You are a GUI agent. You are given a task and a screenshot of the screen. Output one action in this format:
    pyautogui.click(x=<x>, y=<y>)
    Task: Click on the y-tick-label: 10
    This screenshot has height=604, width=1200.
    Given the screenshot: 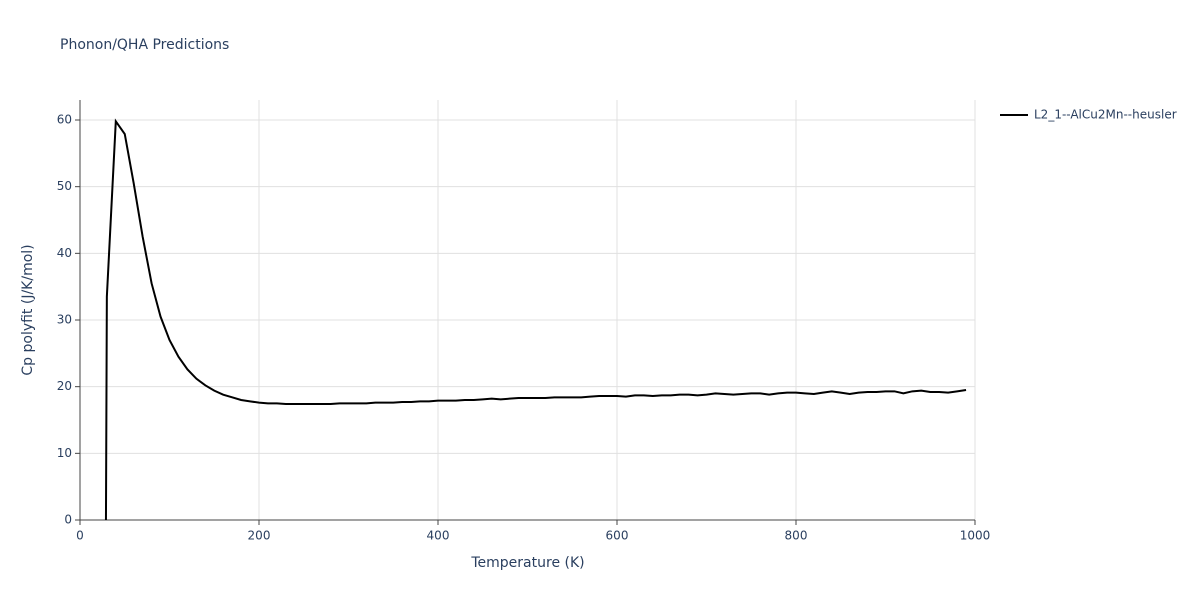 What is the action you would take?
    pyautogui.click(x=64, y=453)
    